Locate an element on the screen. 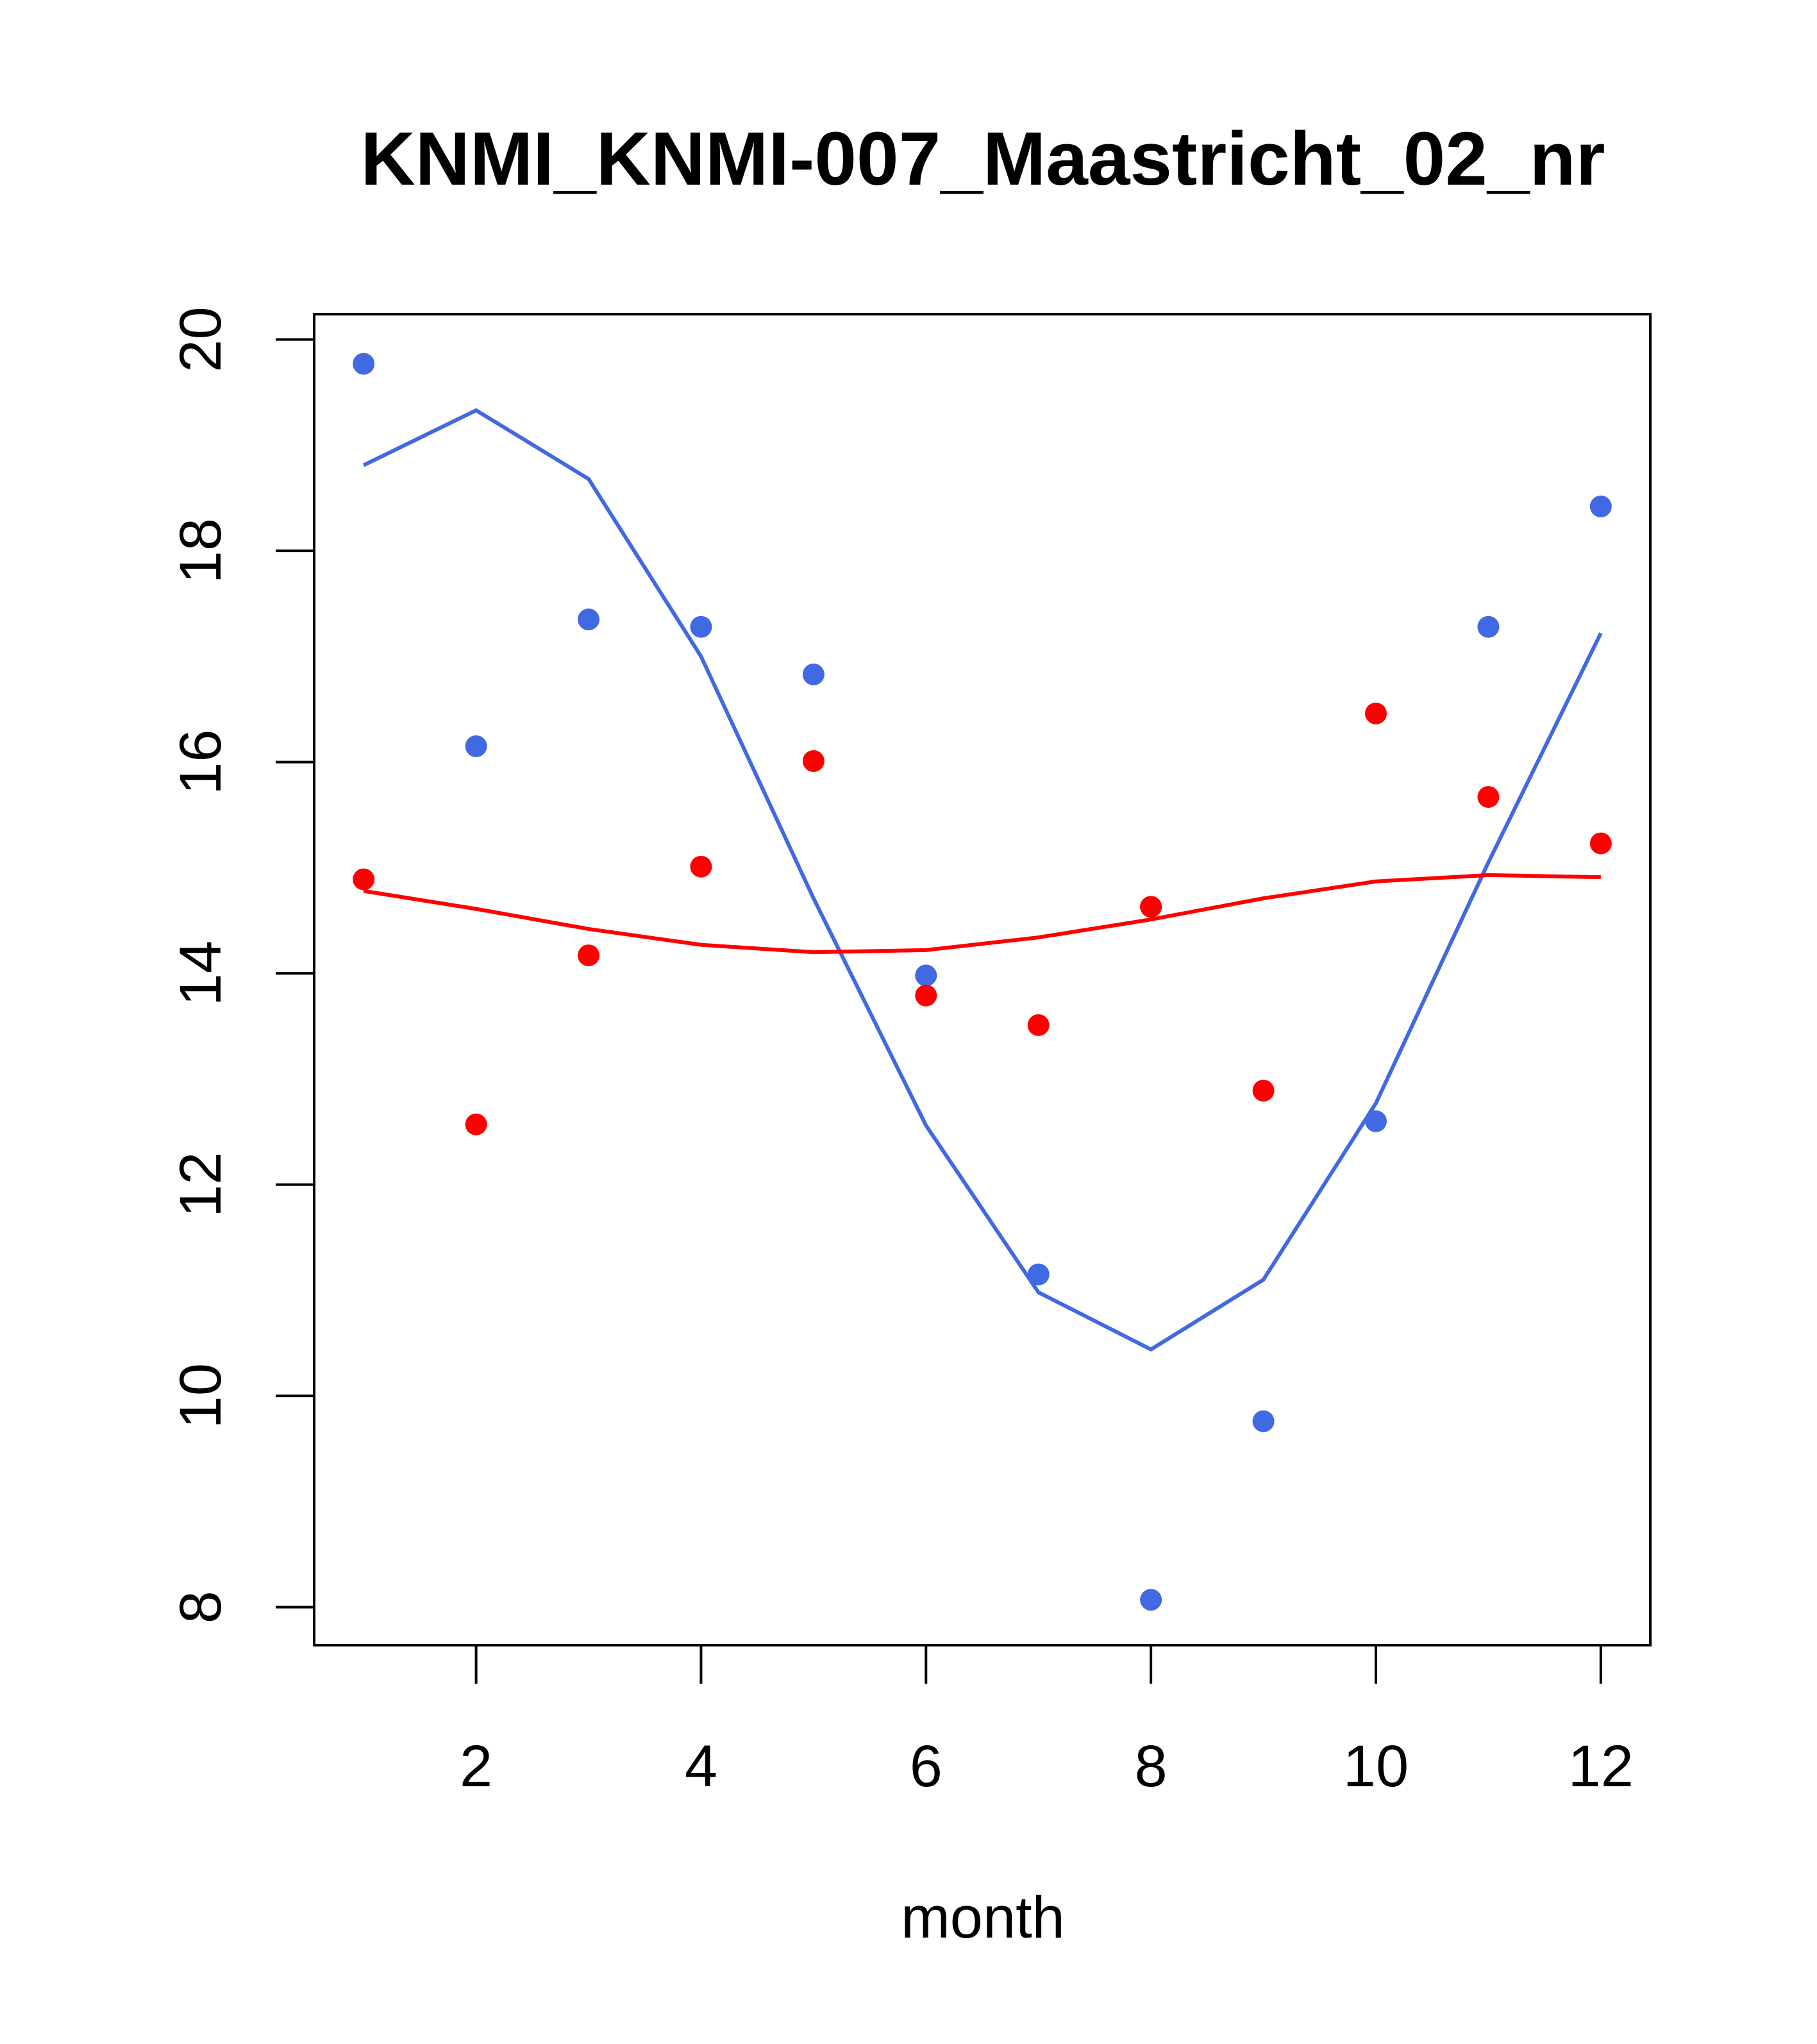 The image size is (1817, 2044). x-tick-label: 4 is located at coordinates (701, 1766).